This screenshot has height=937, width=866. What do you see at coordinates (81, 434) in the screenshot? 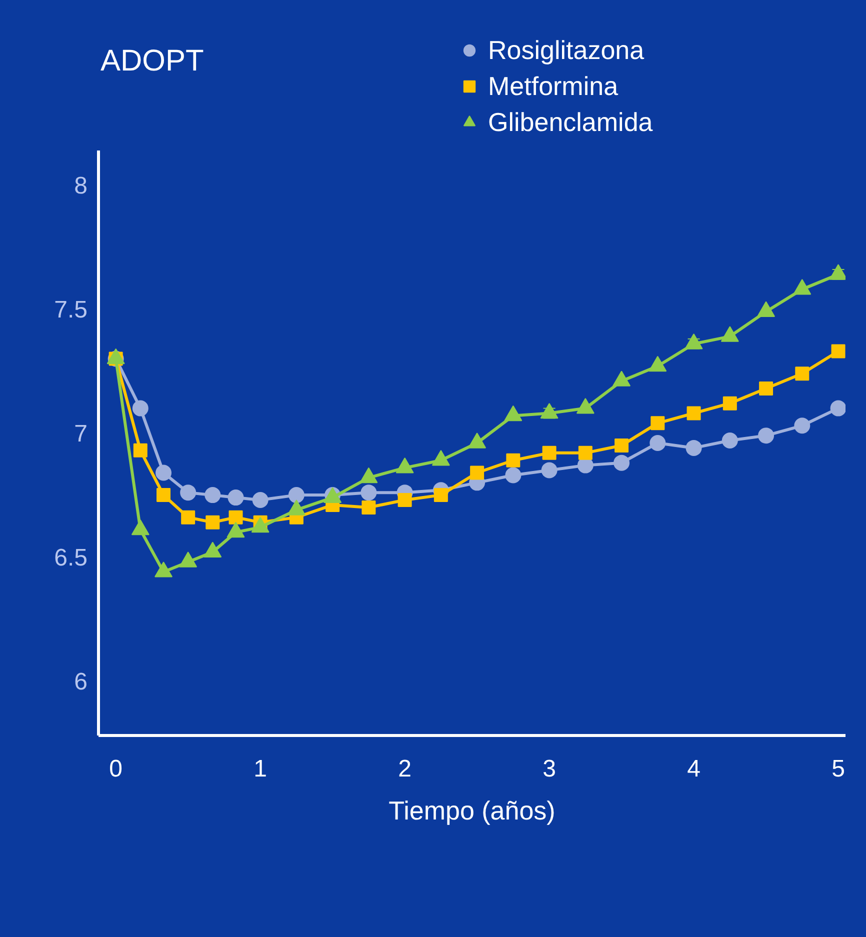
I see `y-tick-label: 7` at bounding box center [81, 434].